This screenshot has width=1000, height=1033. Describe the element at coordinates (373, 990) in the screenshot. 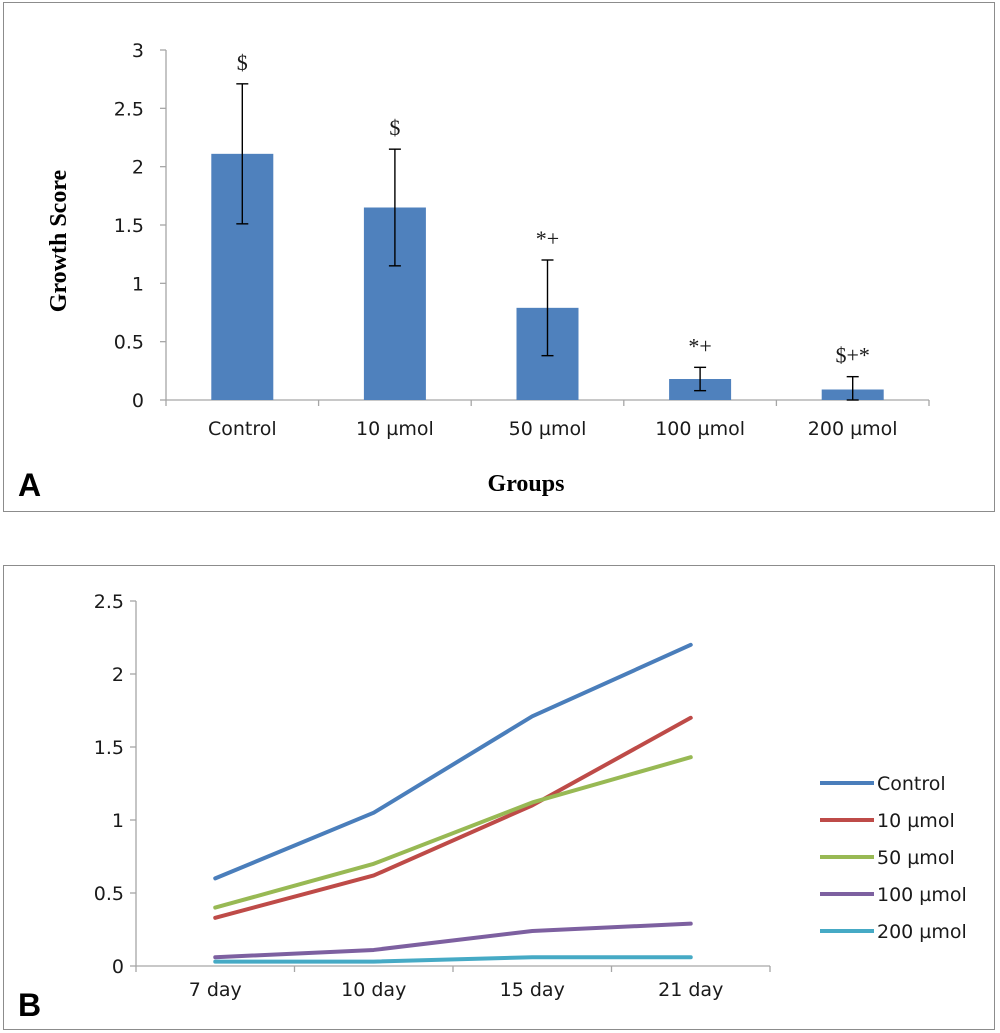

I see `x-tick-label: 10 day` at that location.